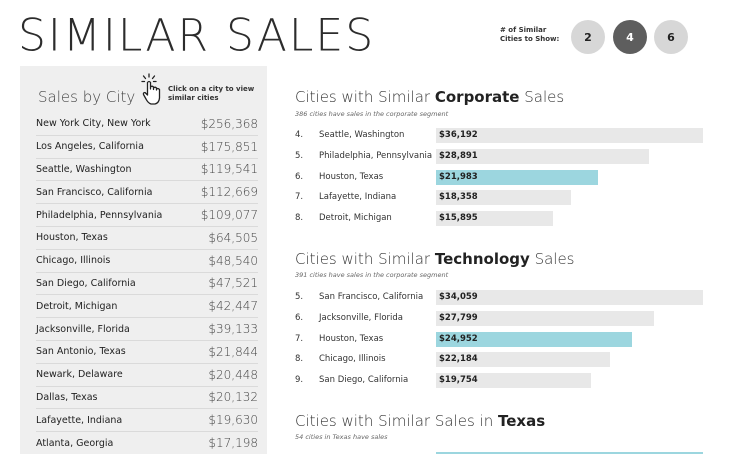 This screenshot has height=454, width=736. I want to click on bar: $34,059, so click(569, 297).